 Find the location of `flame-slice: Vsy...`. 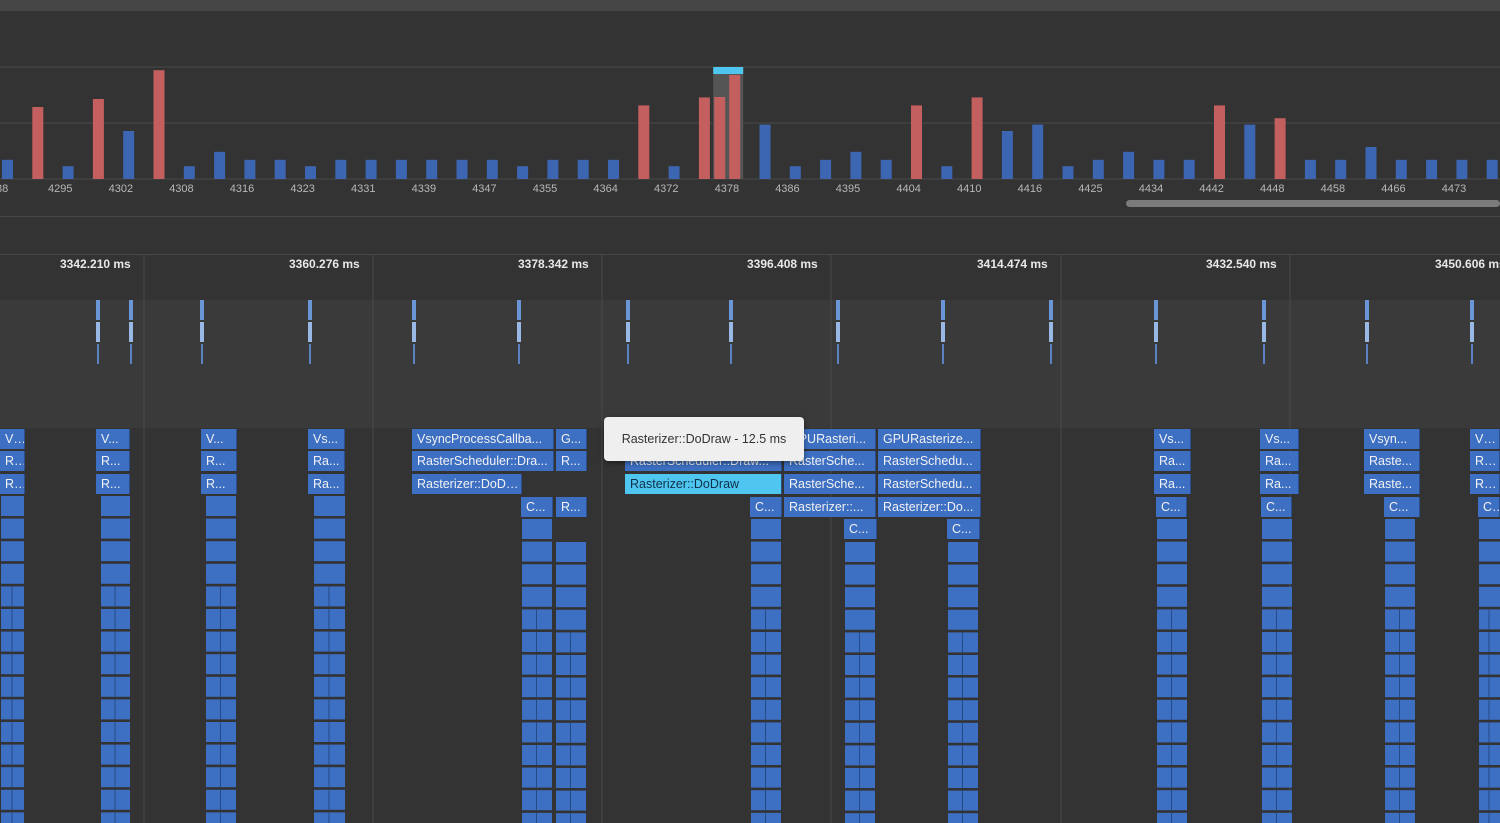

flame-slice: Vsy... is located at coordinates (1485, 439).